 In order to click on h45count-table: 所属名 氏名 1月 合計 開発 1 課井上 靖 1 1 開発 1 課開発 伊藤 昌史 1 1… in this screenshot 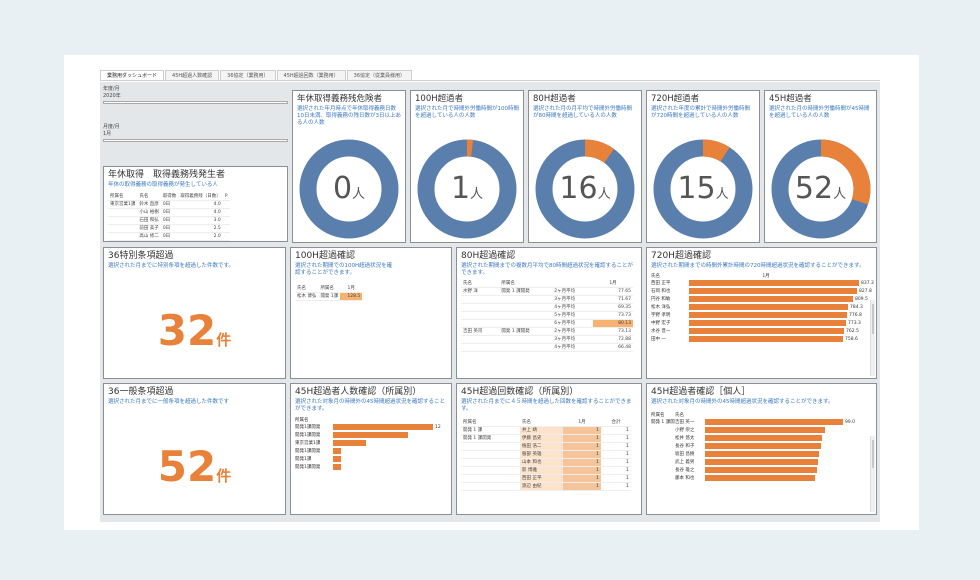, I will do `click(546, 455)`.